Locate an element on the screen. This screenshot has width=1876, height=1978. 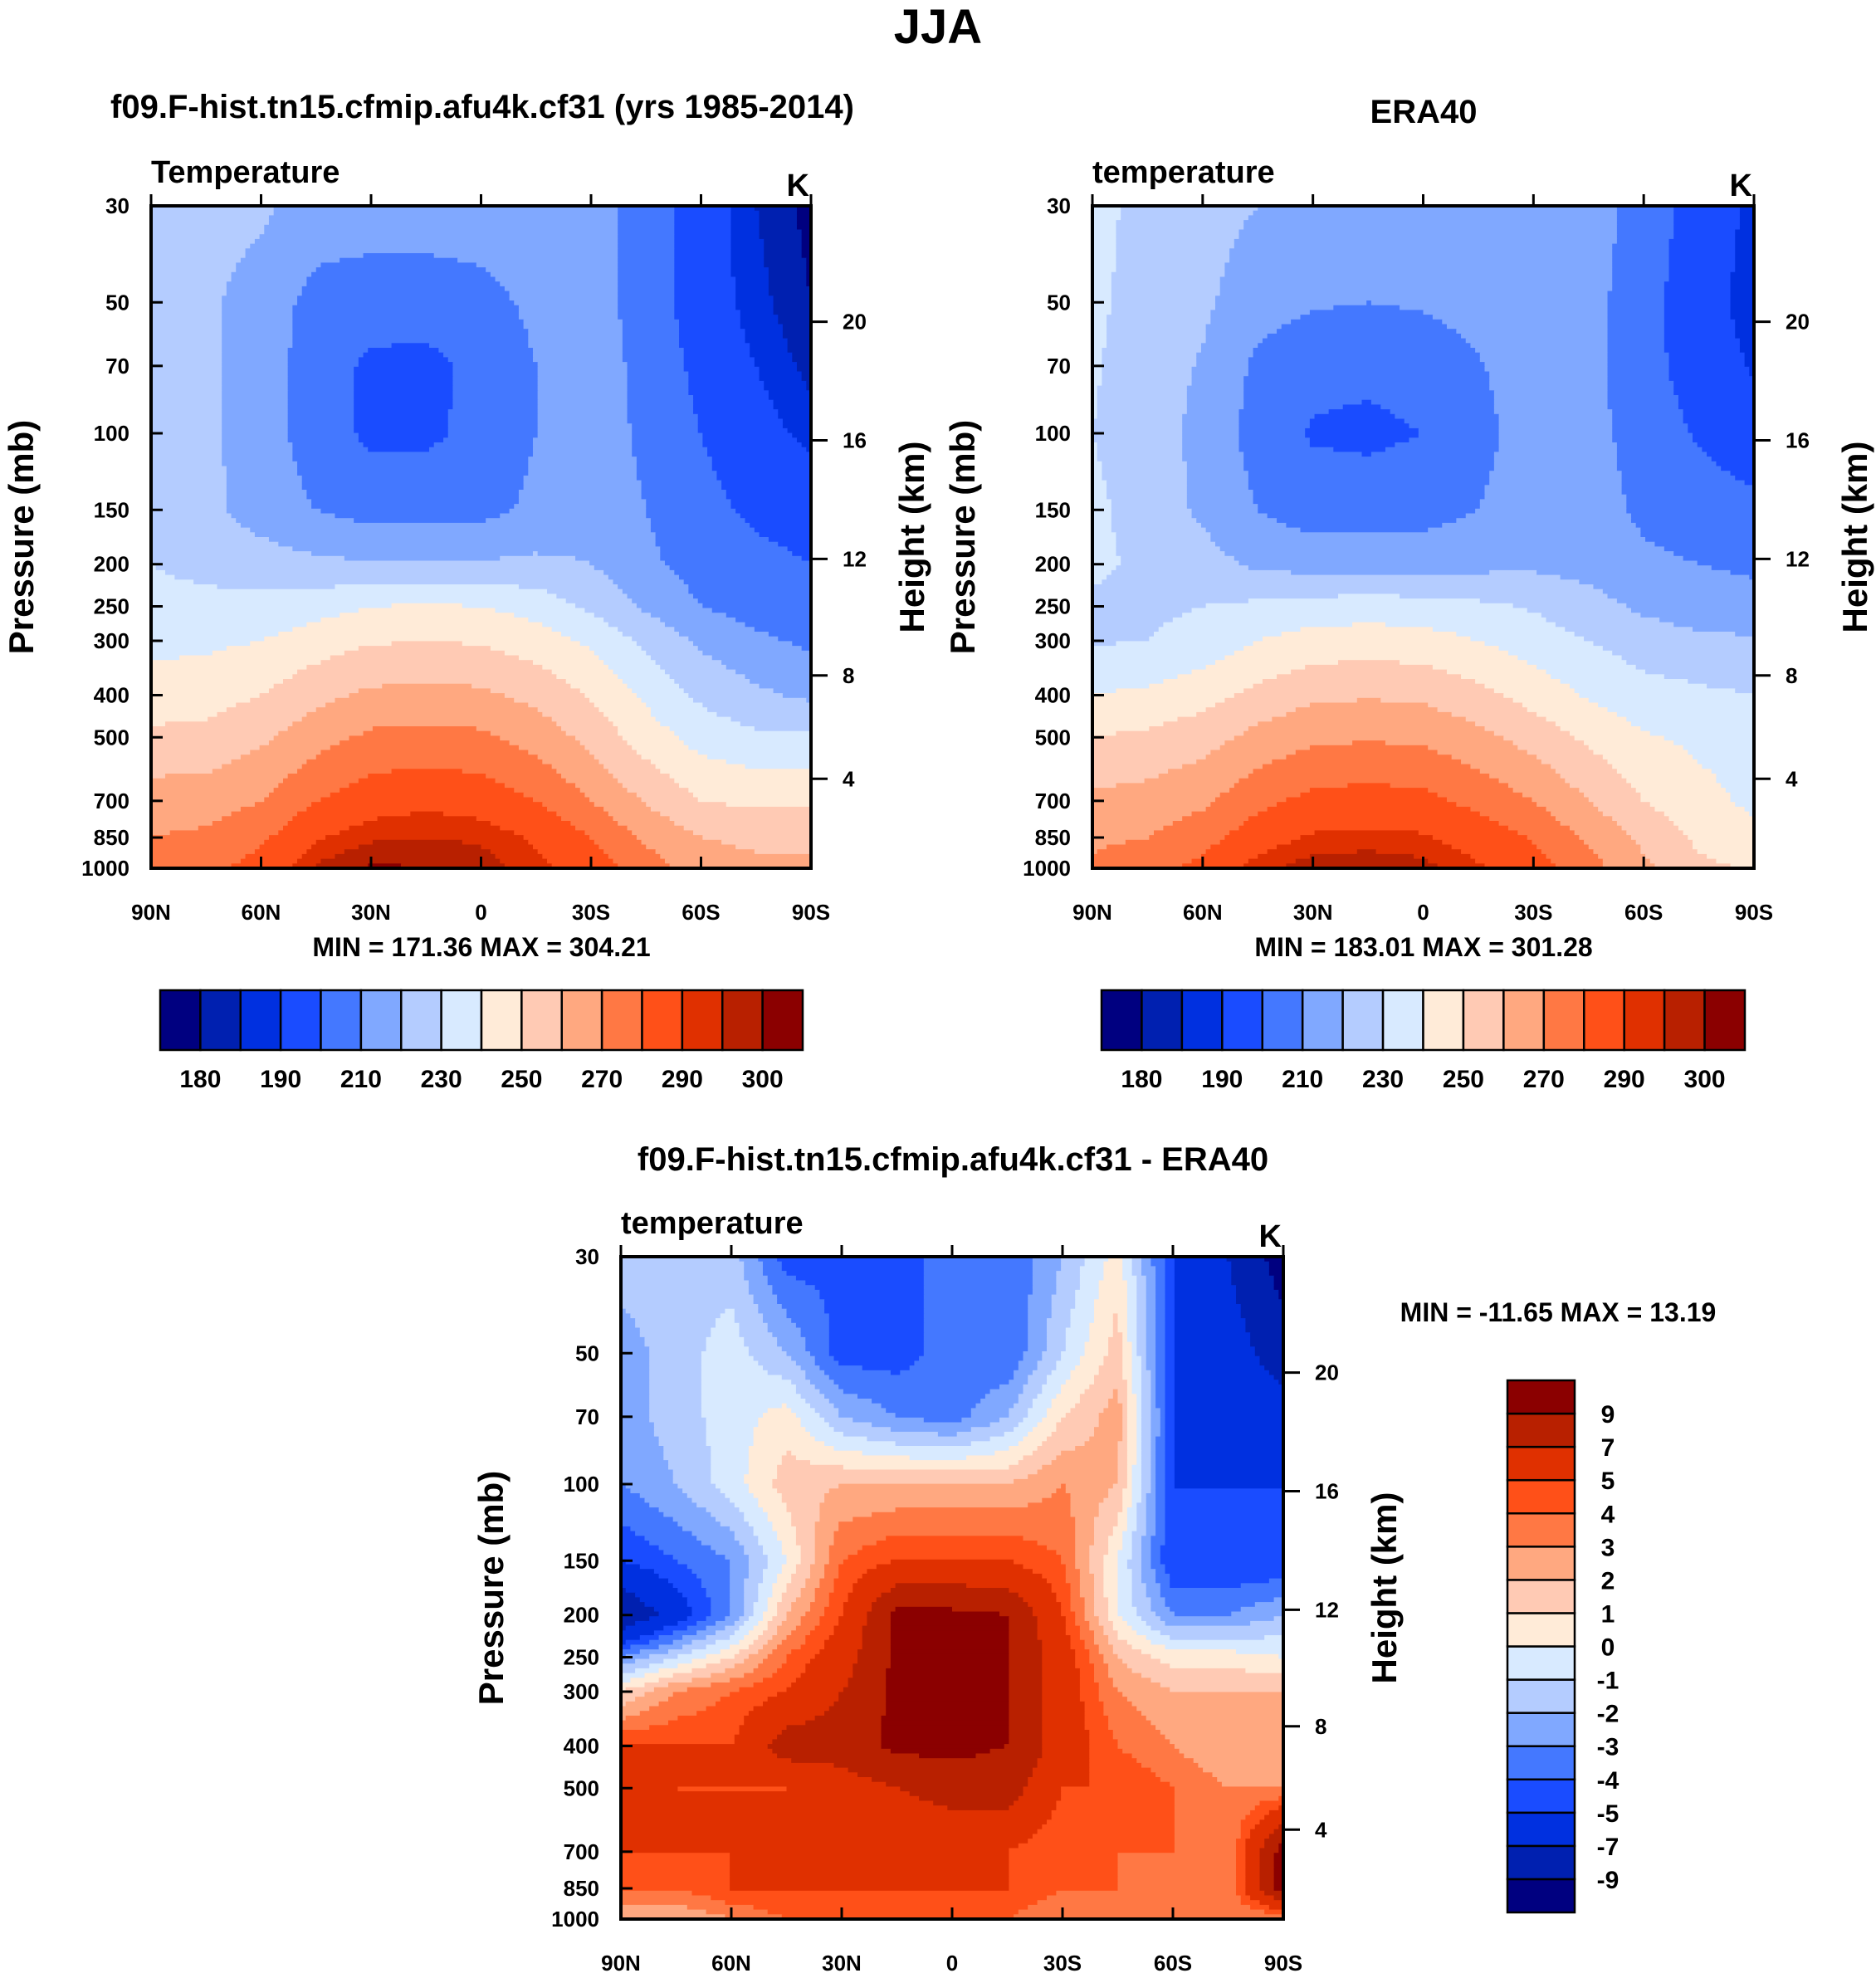
height-tick-label: 20 is located at coordinates (1327, 1373).